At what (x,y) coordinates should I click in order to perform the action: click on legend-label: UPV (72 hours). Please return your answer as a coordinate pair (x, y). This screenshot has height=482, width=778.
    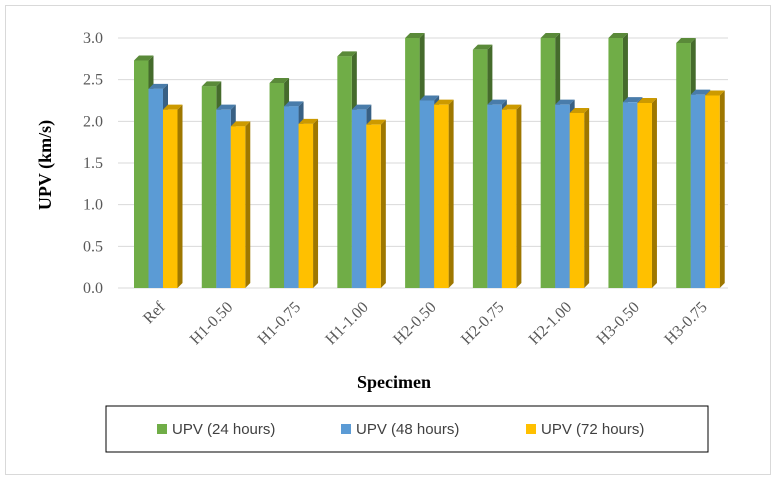
    Looking at the image, I should click on (592, 429).